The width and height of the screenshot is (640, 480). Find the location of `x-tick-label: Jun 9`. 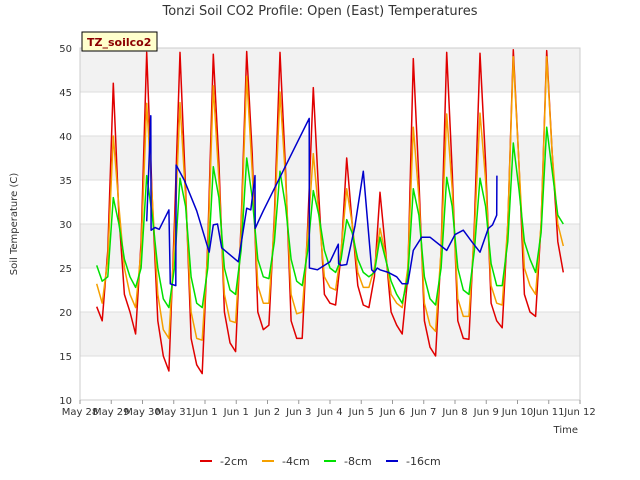

x-tick-label: Jun 9 is located at coordinates (486, 412).